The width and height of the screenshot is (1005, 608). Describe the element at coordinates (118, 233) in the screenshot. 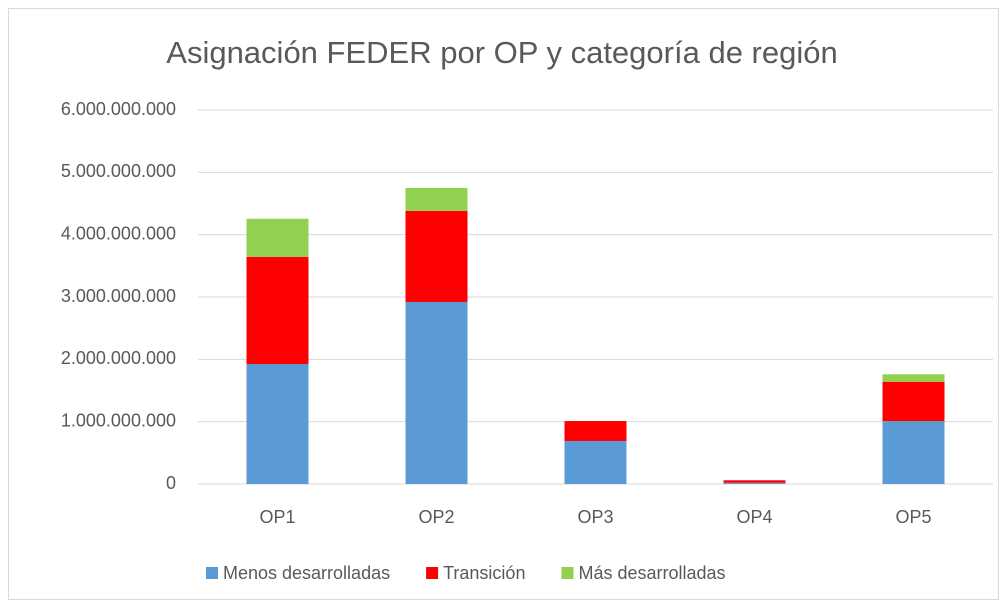

I see `y-tick-label: 4.000.000.000` at that location.